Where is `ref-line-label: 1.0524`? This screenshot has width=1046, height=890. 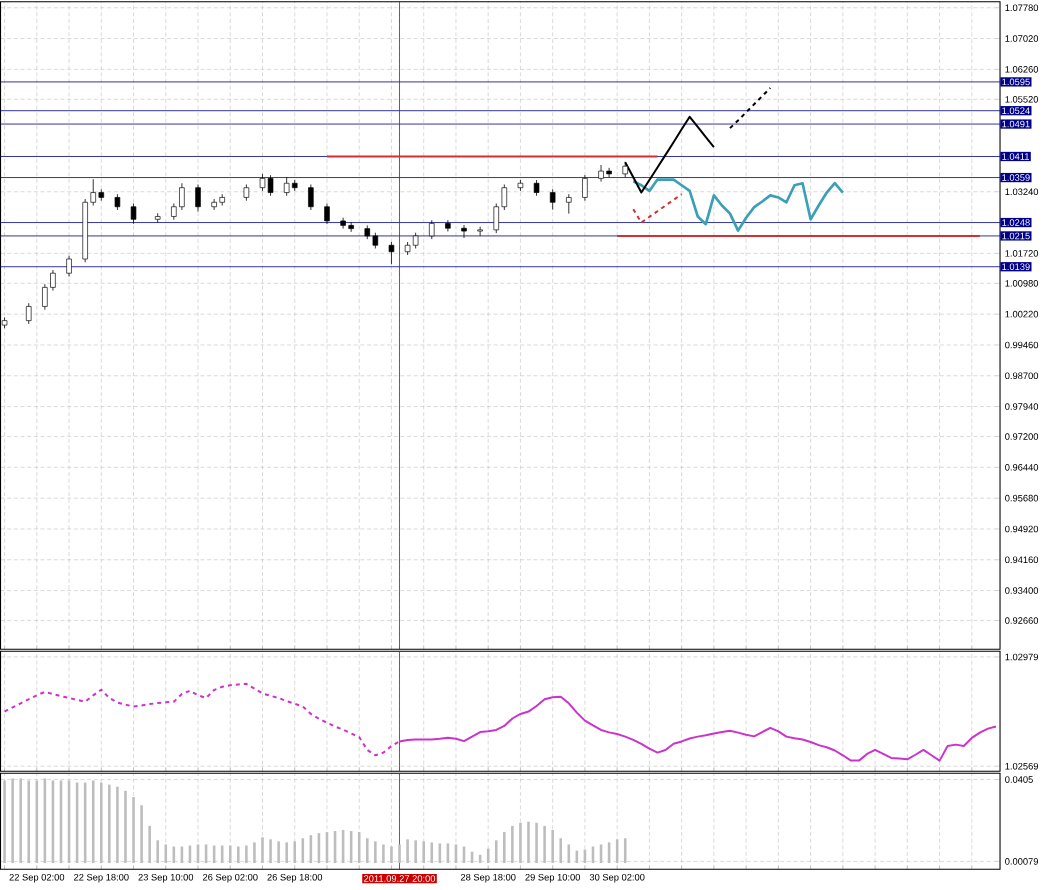 ref-line-label: 1.0524 is located at coordinates (1016, 110).